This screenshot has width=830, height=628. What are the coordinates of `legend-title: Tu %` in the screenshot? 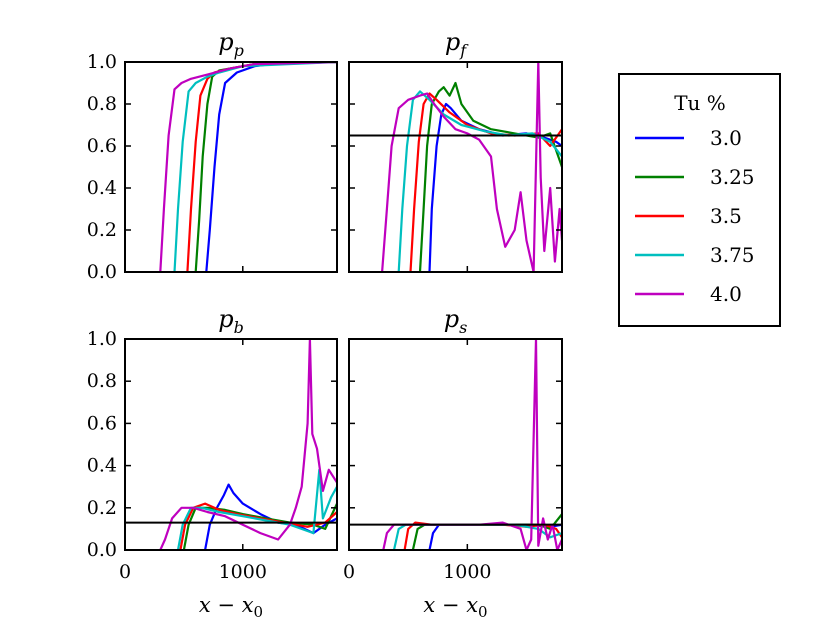 It's located at (700, 103).